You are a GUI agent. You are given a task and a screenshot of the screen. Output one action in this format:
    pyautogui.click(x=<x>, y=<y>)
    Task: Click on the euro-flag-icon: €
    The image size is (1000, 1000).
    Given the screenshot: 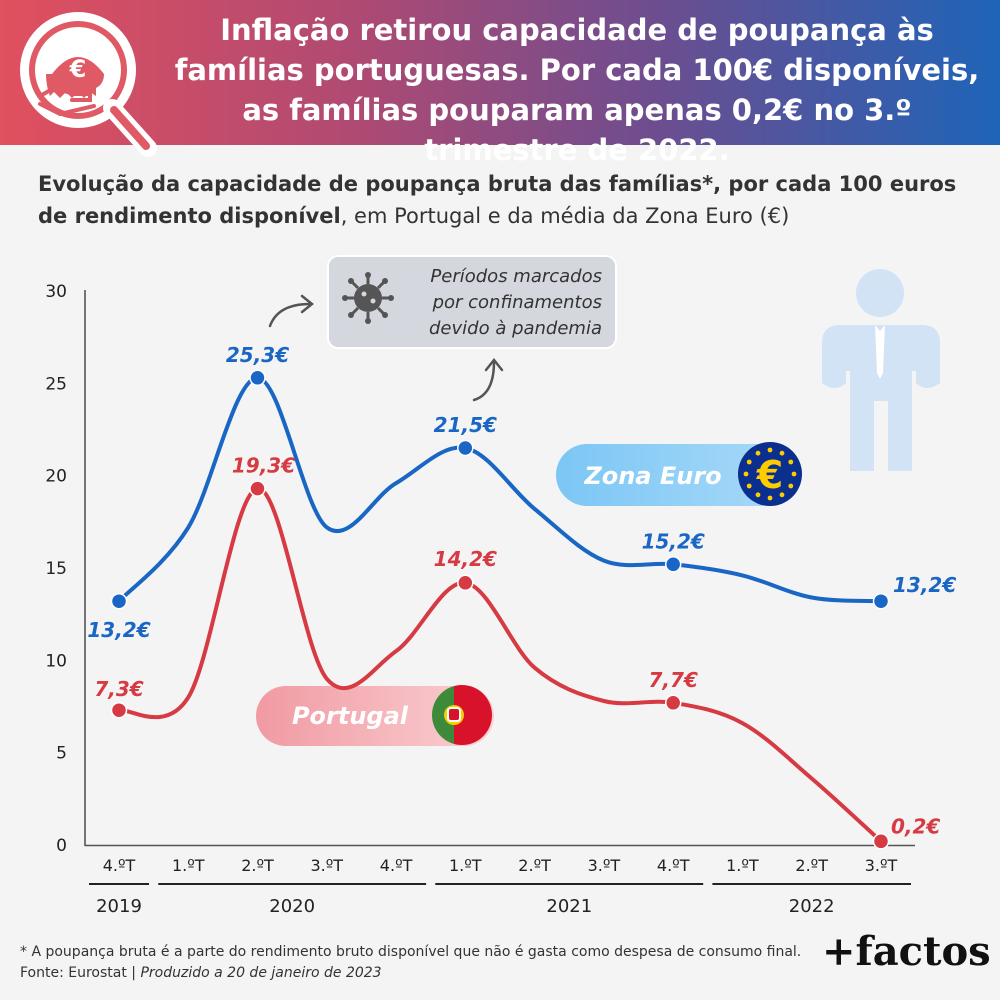 What is the action you would take?
    pyautogui.click(x=770, y=474)
    